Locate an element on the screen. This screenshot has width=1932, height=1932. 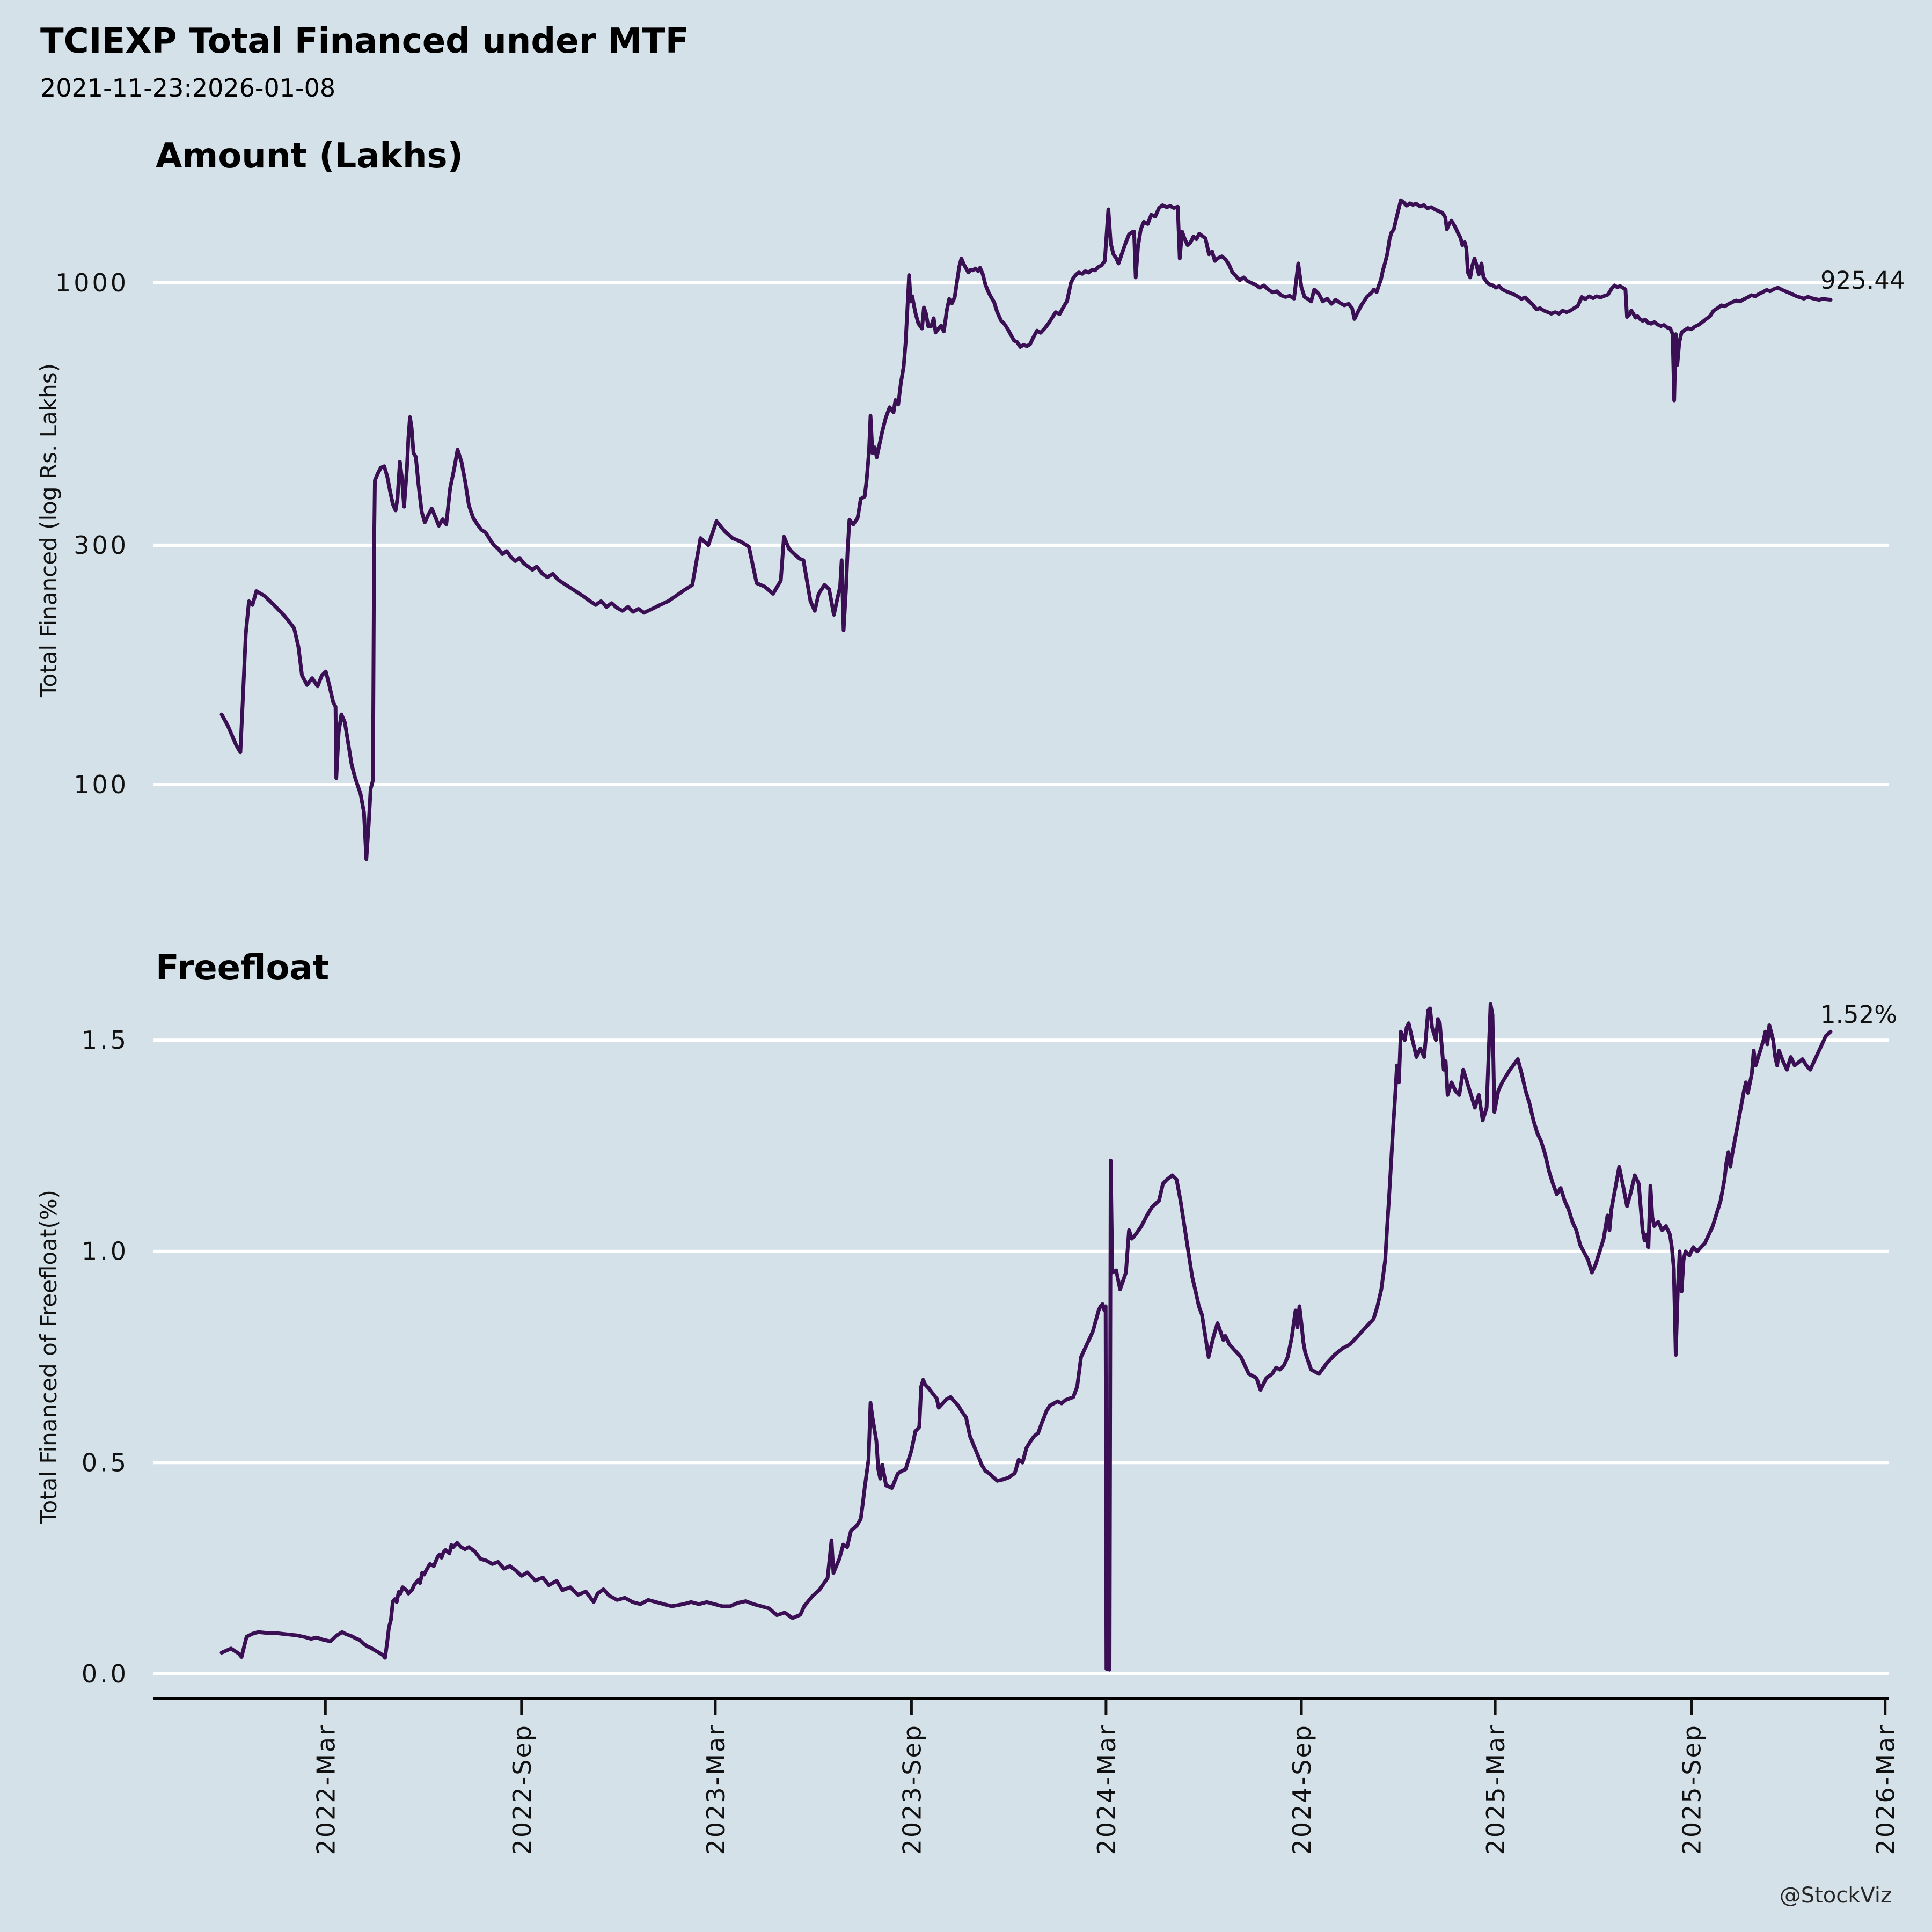
chart-subtitle: 2021-11-23:2026-01-08 is located at coordinates (187, 88).